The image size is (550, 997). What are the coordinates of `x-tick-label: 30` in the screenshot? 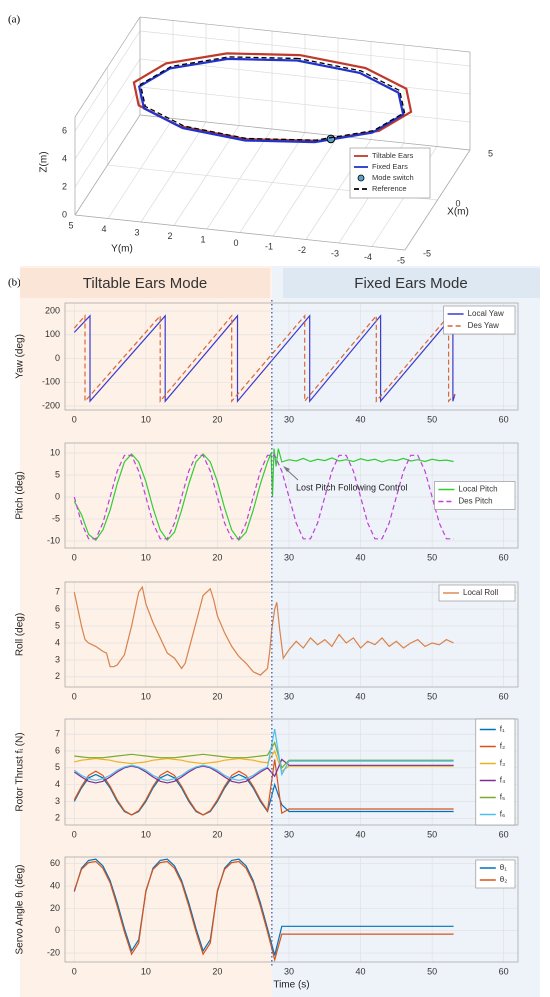 It's located at (289, 557).